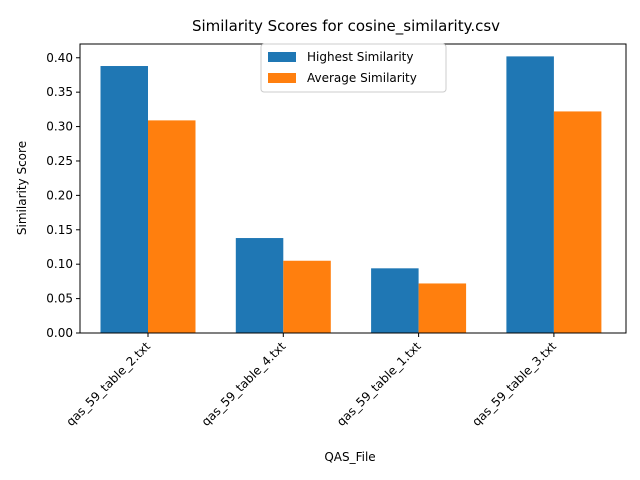  I want to click on legend-box, so click(353, 68).